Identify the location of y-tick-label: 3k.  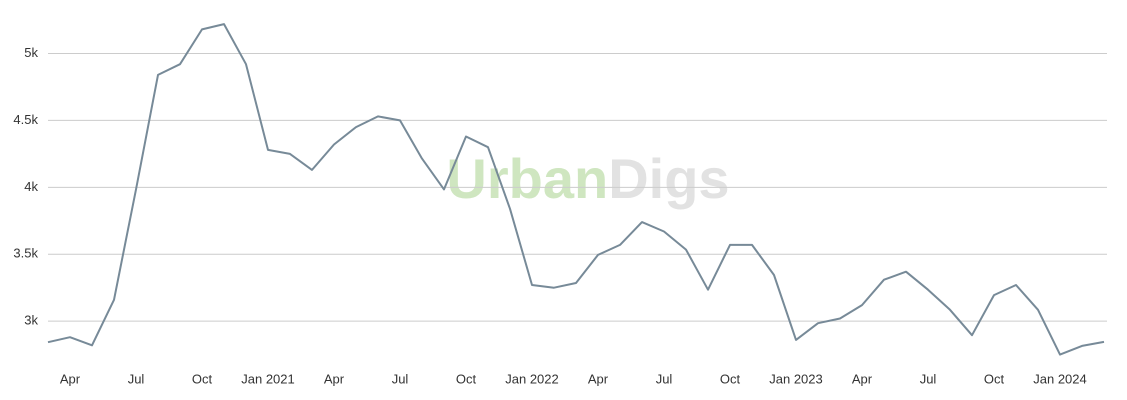
(31, 320).